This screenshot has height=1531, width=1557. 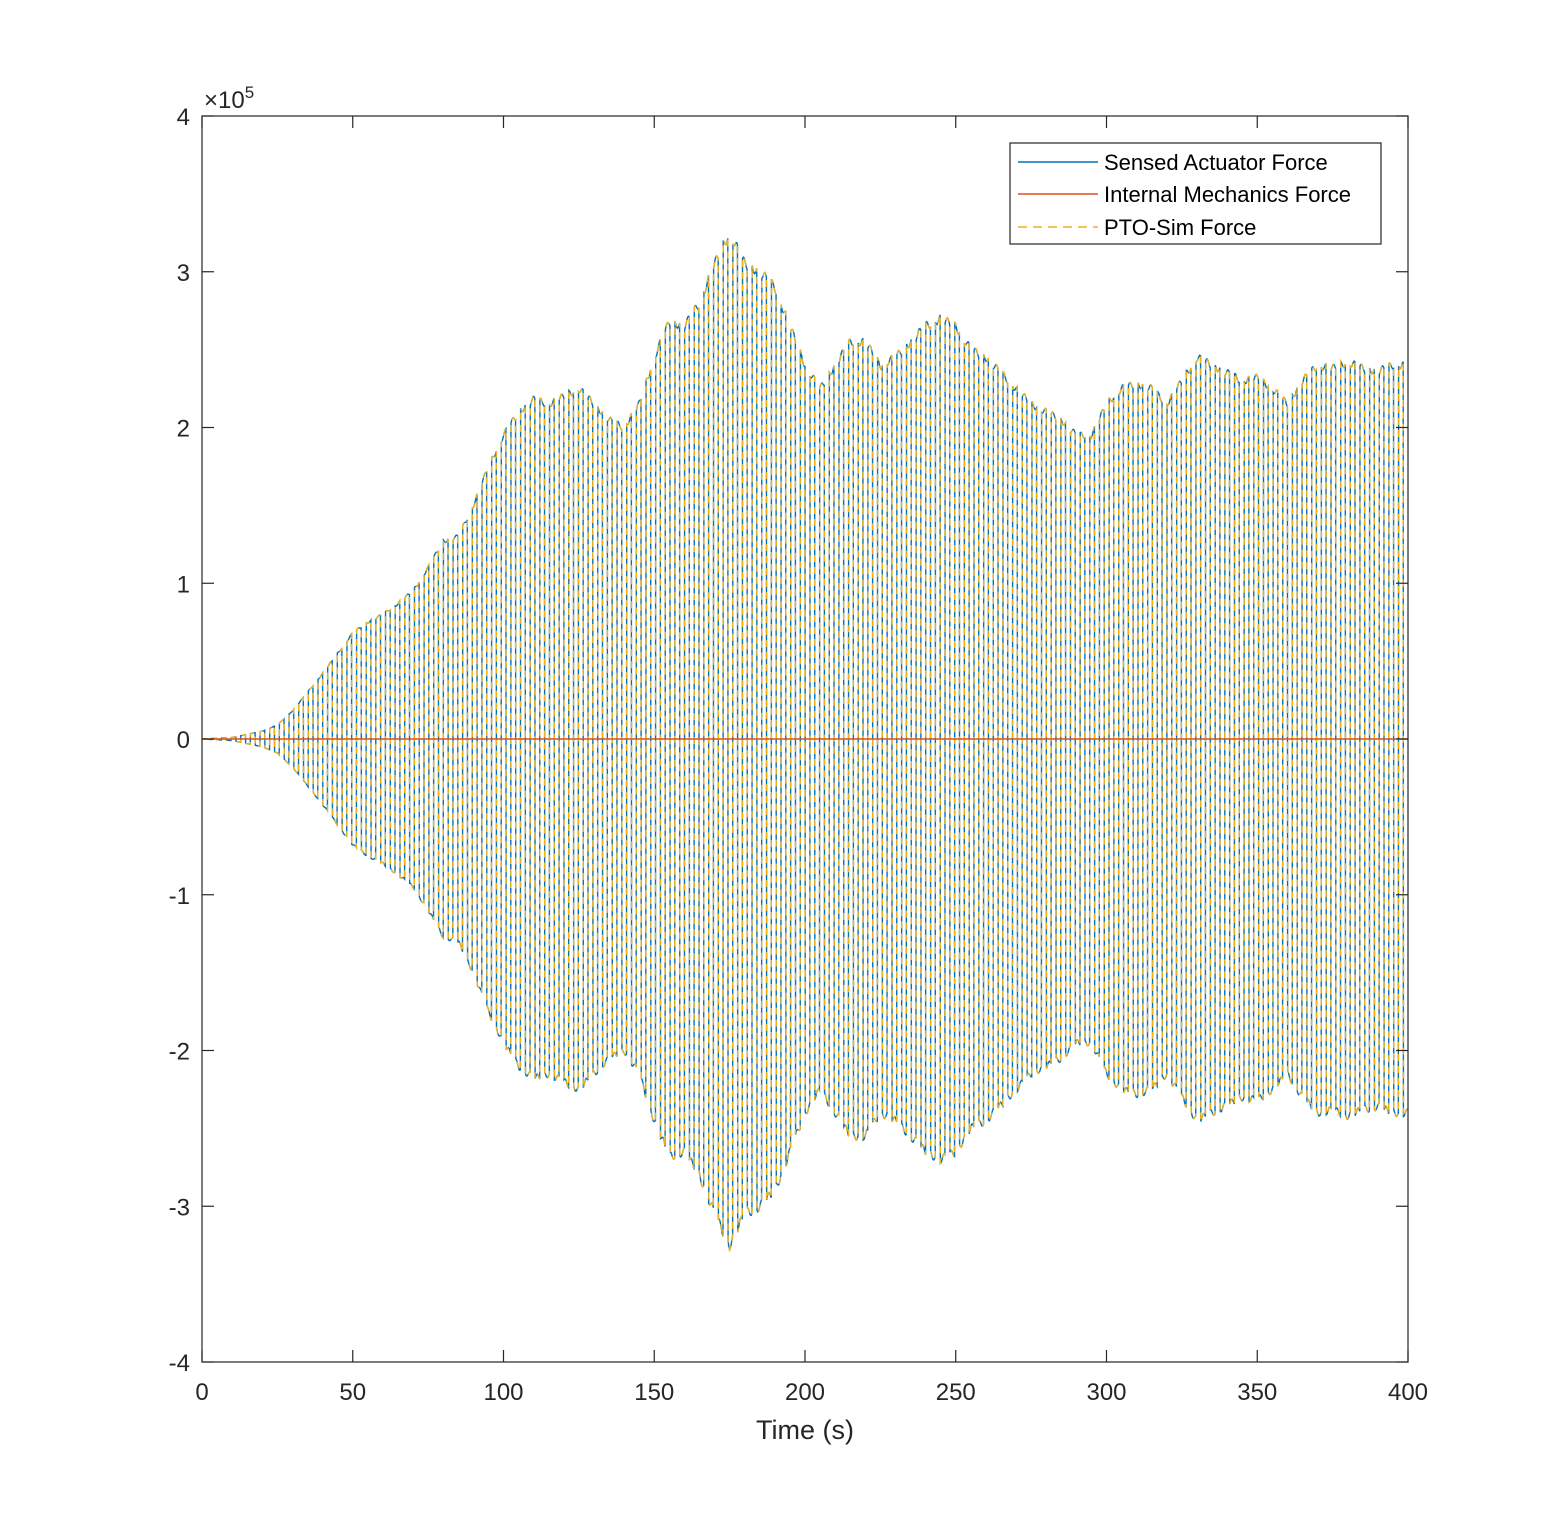 I want to click on x-tick-label: 350, so click(x=1257, y=1392).